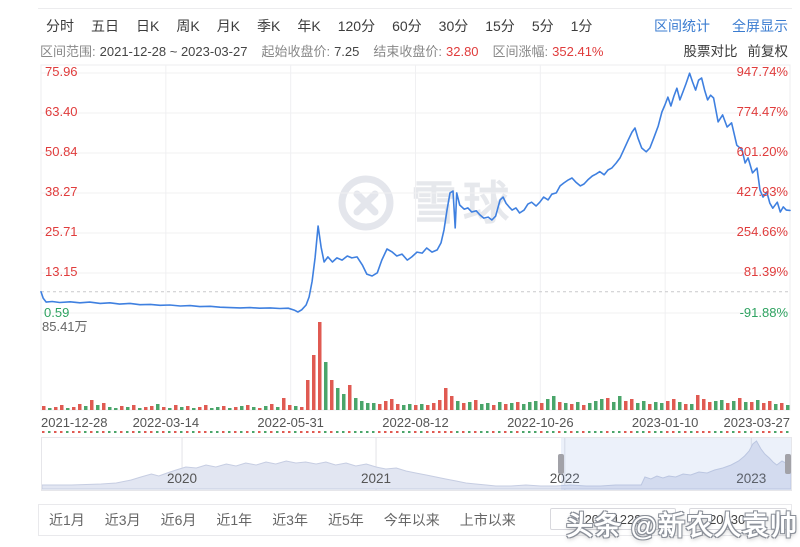  I want to click on info-value: 32.80, so click(462, 51).